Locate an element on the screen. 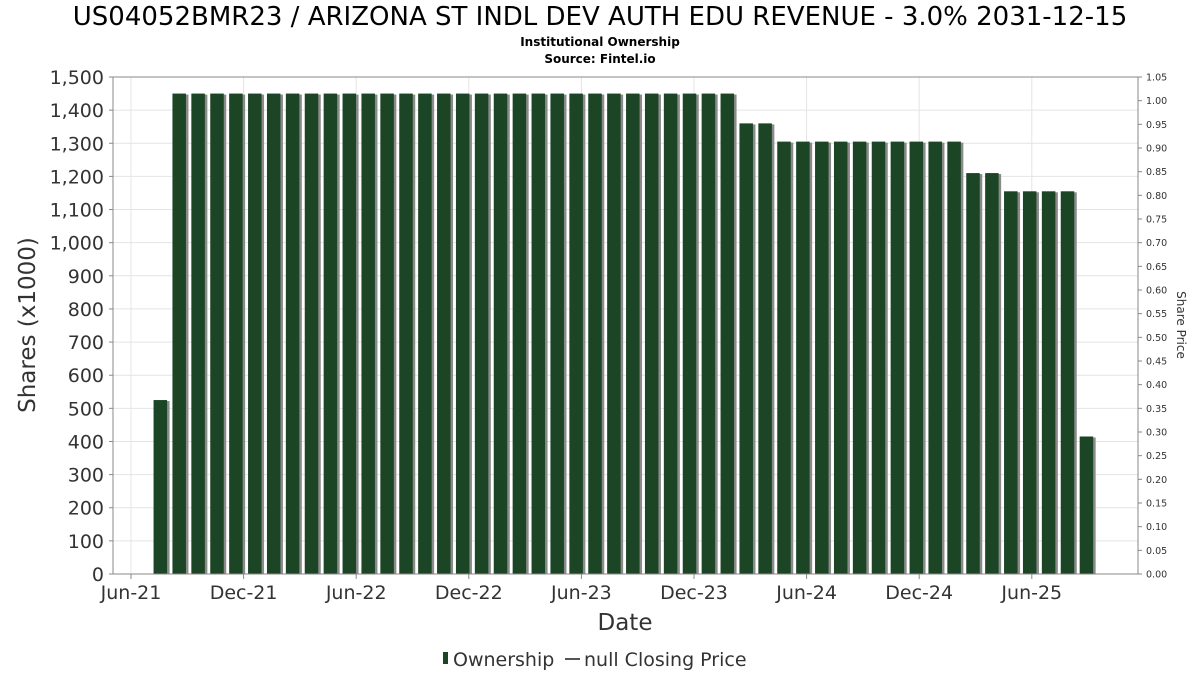 Image resolution: width=1200 pixels, height=675 pixels. y-tick-label: 1,300 is located at coordinates (77, 144).